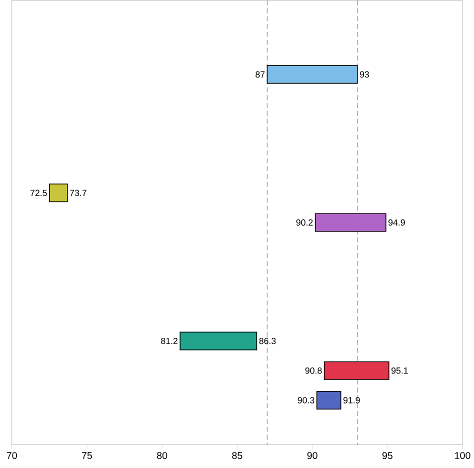 The width and height of the screenshot is (474, 468). What do you see at coordinates (387, 455) in the screenshot?
I see `x-tick-label: 95` at bounding box center [387, 455].